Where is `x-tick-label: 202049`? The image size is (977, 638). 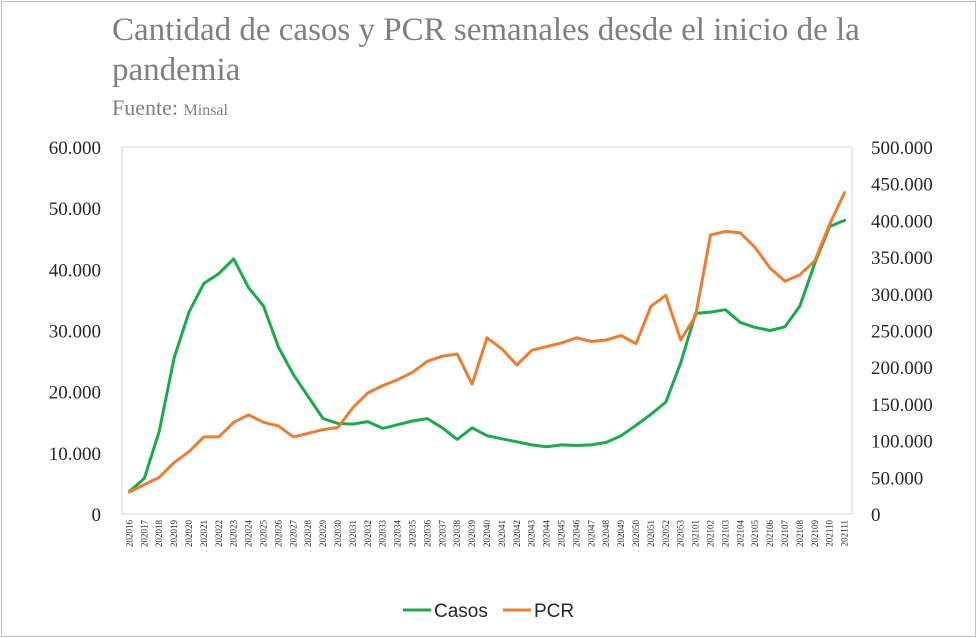 x-tick-label: 202049 is located at coordinates (621, 534).